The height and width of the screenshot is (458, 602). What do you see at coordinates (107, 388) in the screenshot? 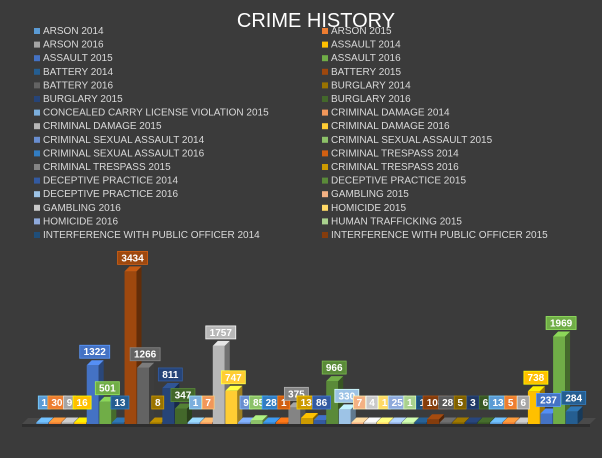
I see `data-label: 501` at bounding box center [107, 388].